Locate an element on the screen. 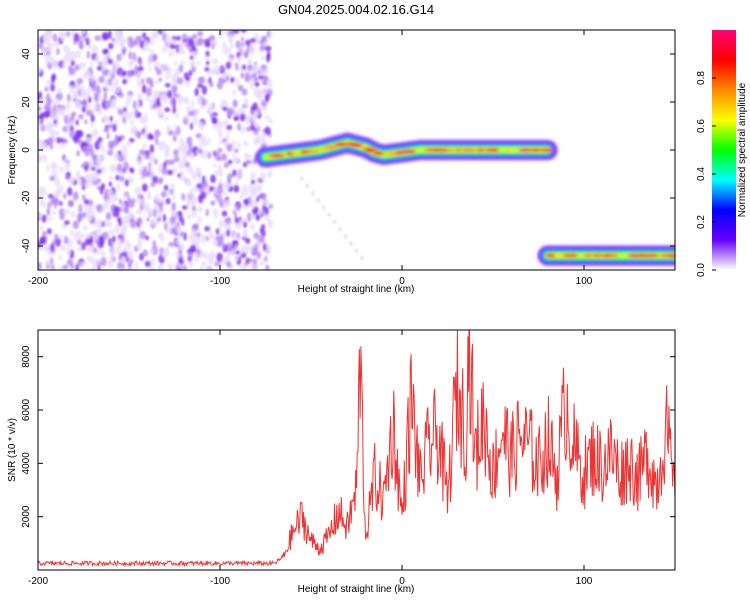 Image resolution: width=750 pixels, height=600 pixels. x-tick-label: 0 is located at coordinates (402, 581).